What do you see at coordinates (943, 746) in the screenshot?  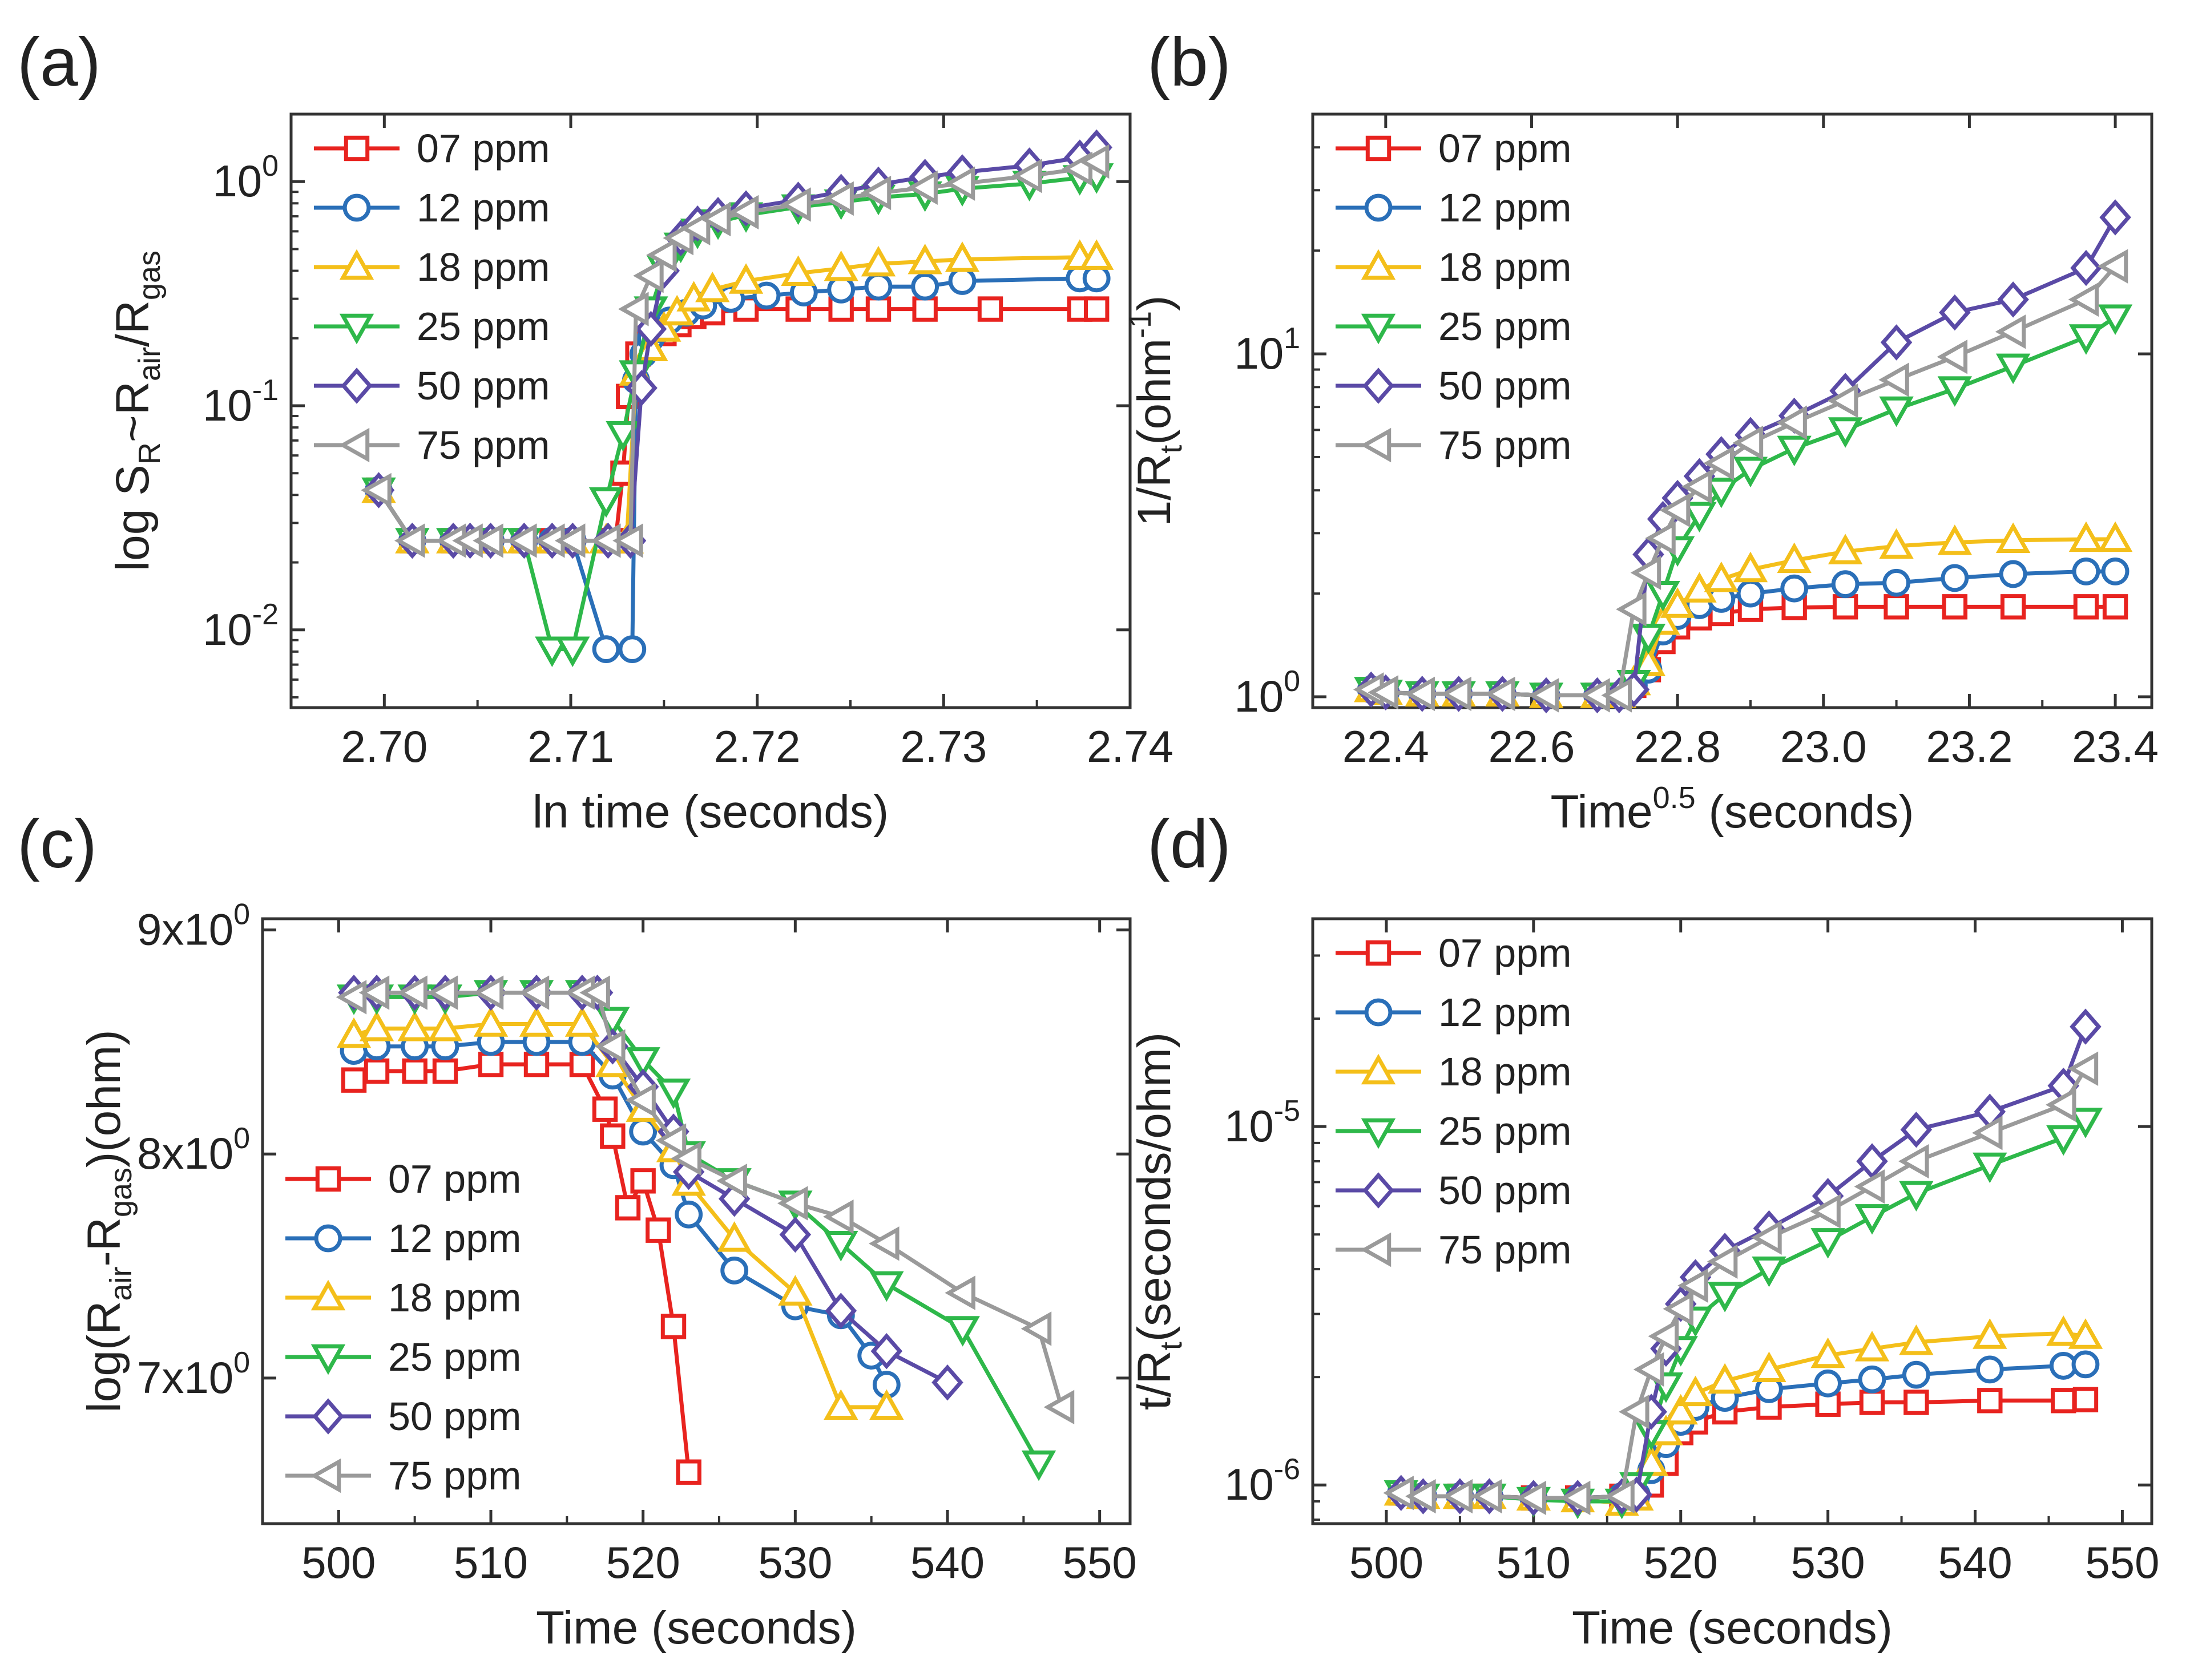 I see `panel-a-x-tick-label: 2.73` at bounding box center [943, 746].